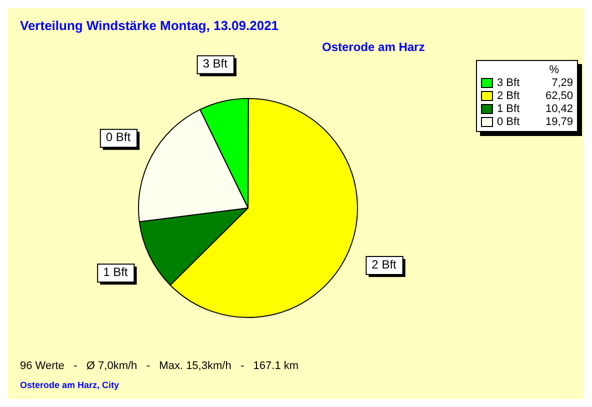  I want to click on legend-label: 1 Bft, so click(509, 108).